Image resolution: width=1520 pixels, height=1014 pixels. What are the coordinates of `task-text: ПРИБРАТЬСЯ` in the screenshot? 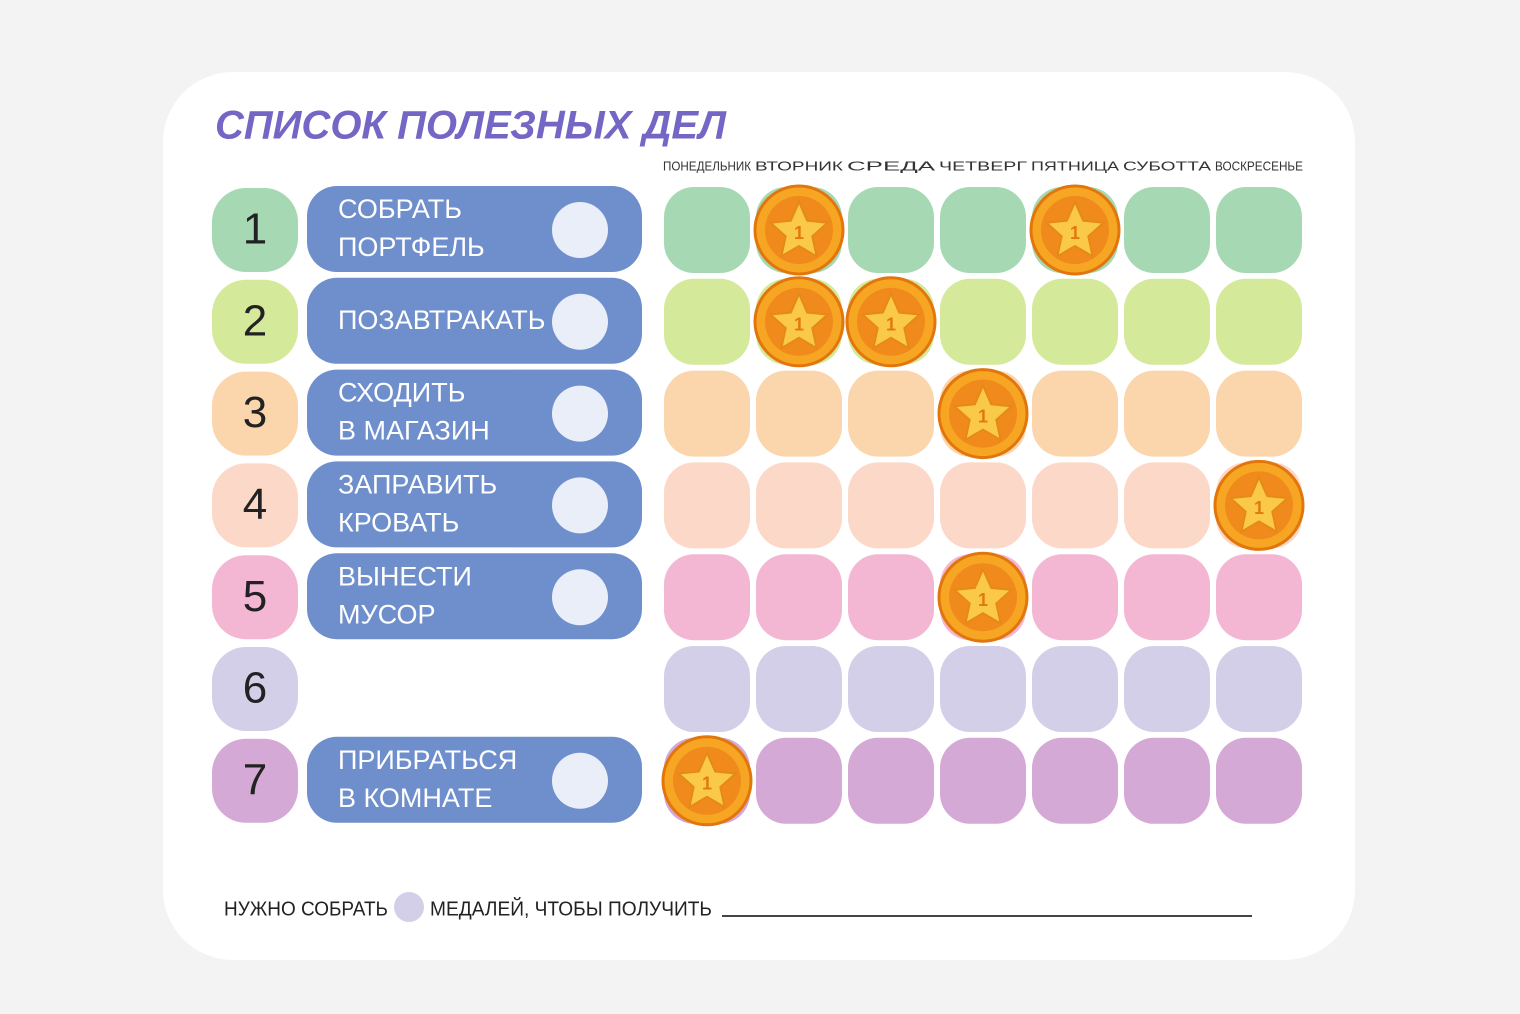 It's located at (427, 760).